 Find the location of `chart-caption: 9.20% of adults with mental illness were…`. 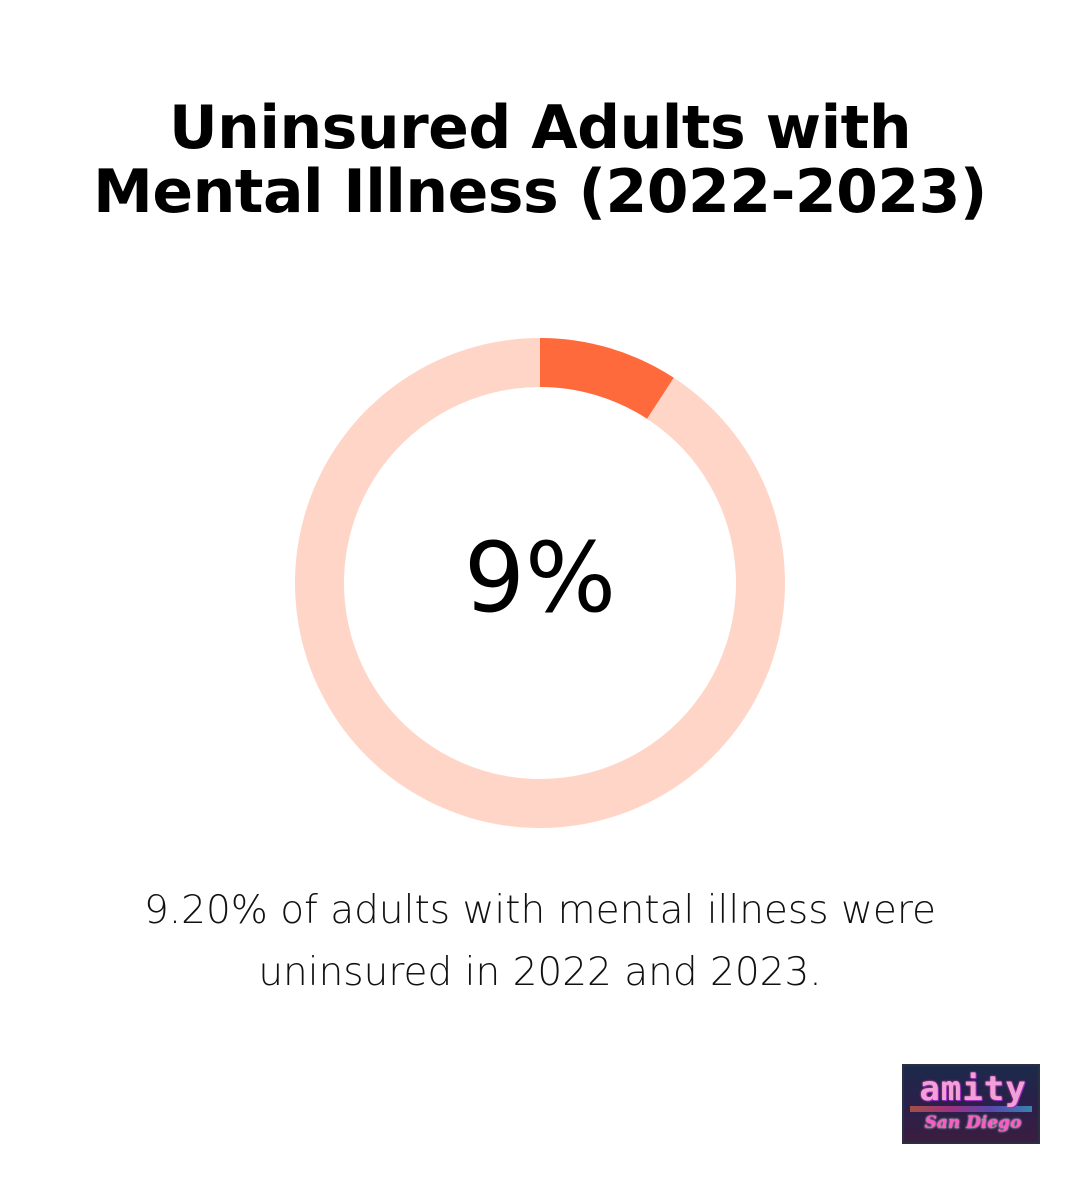

chart-caption: 9.20% of adults with mental illness were… is located at coordinates (540, 942).